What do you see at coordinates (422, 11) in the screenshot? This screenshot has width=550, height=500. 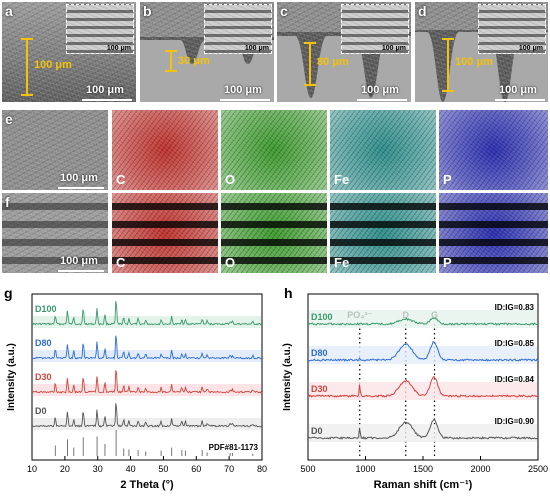 I see `panel-letter: d` at bounding box center [422, 11].